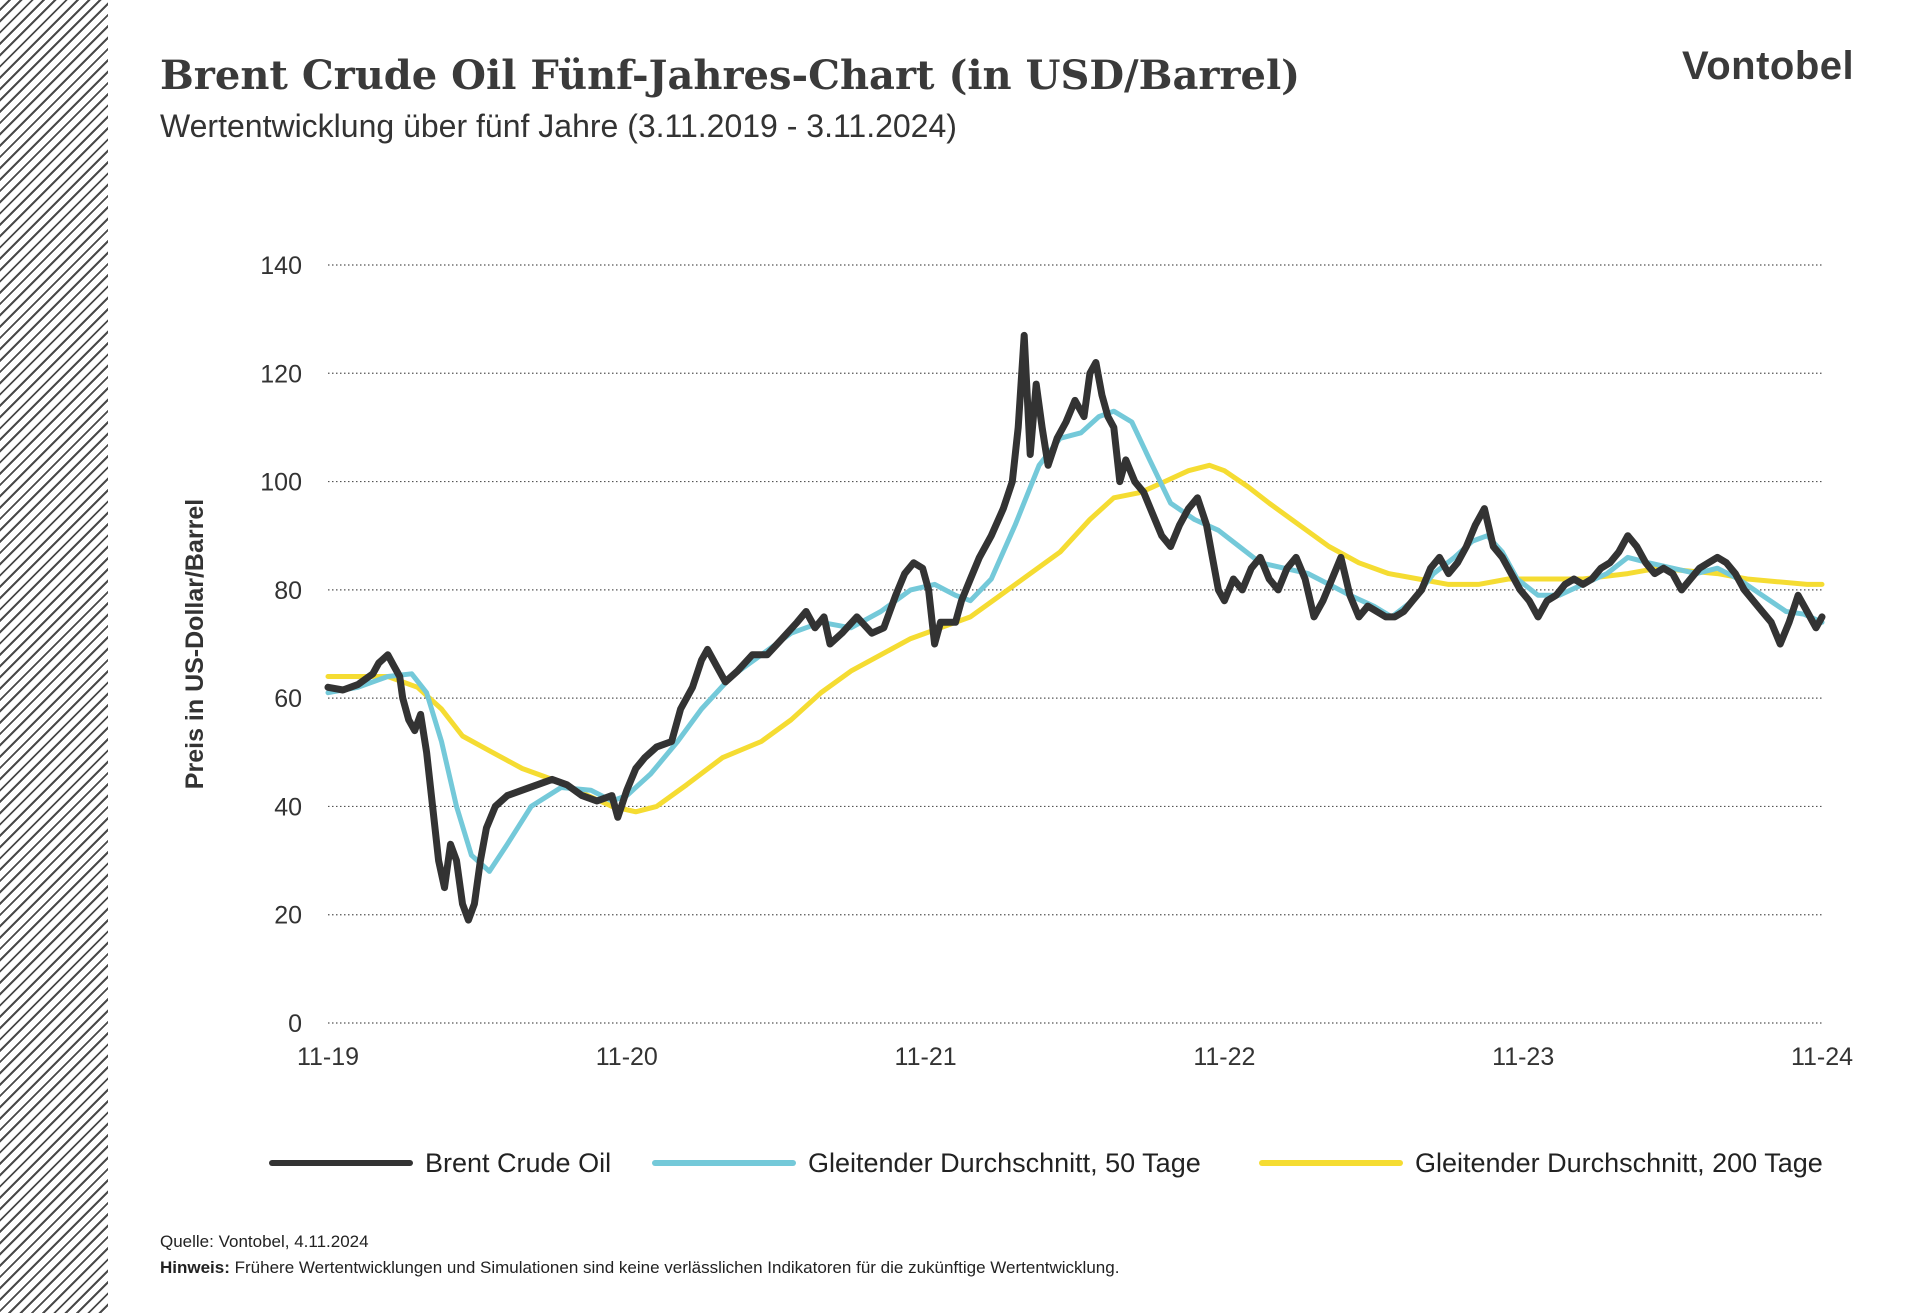 The image size is (1920, 1313). Describe the element at coordinates (281, 483) in the screenshot. I see `y-tick-label-100: 100` at that location.